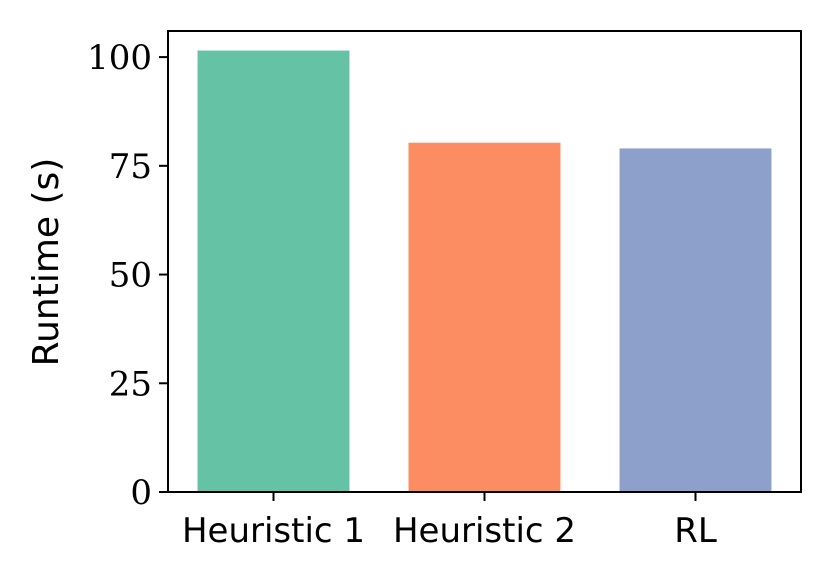 Image resolution: width=832 pixels, height=573 pixels. I want to click on y-axis-label: Runtime (s), so click(46, 262).